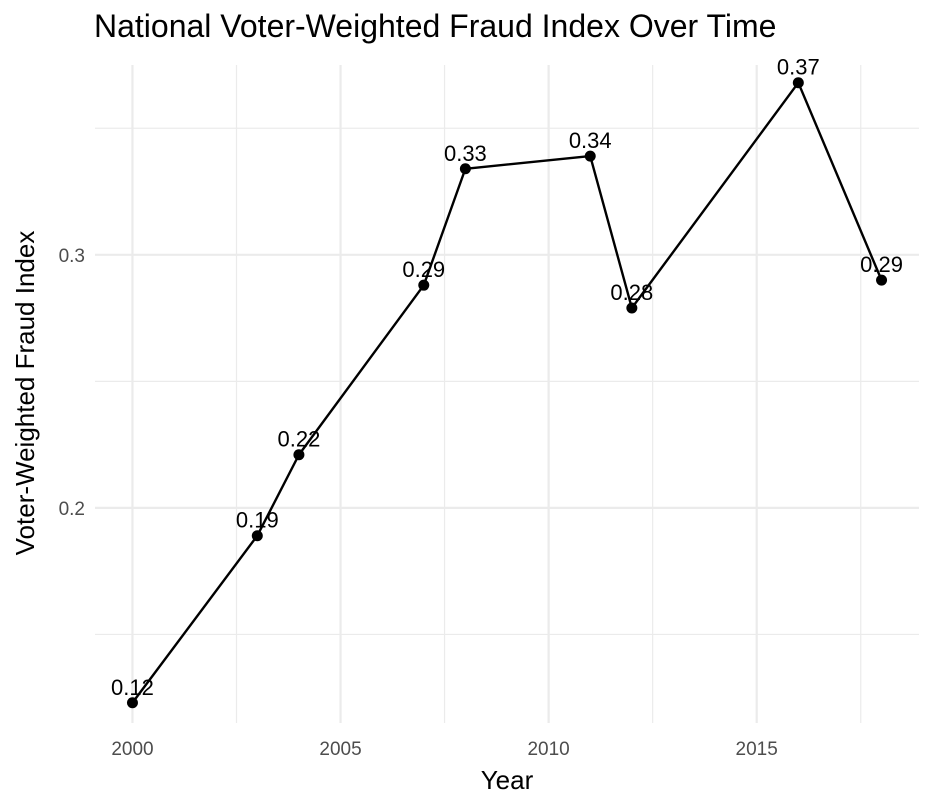 The image size is (934, 810). What do you see at coordinates (257, 520) in the screenshot?
I see `data-label: 0.19` at bounding box center [257, 520].